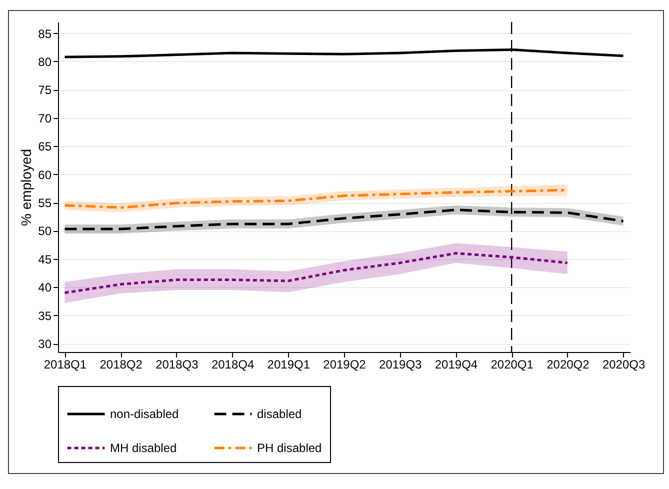  Describe the element at coordinates (624, 365) in the screenshot. I see `x-tick-label: 2020Q3` at that location.